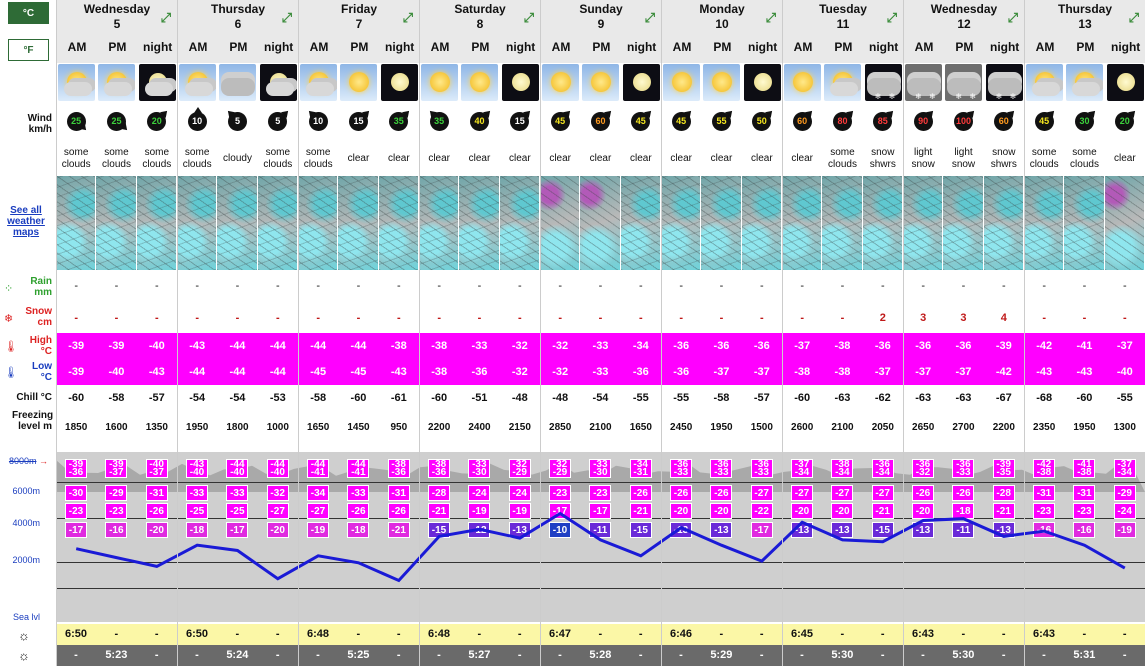 The image size is (1145, 666). I want to click on freezing-level-value: 2050, so click(882, 427).